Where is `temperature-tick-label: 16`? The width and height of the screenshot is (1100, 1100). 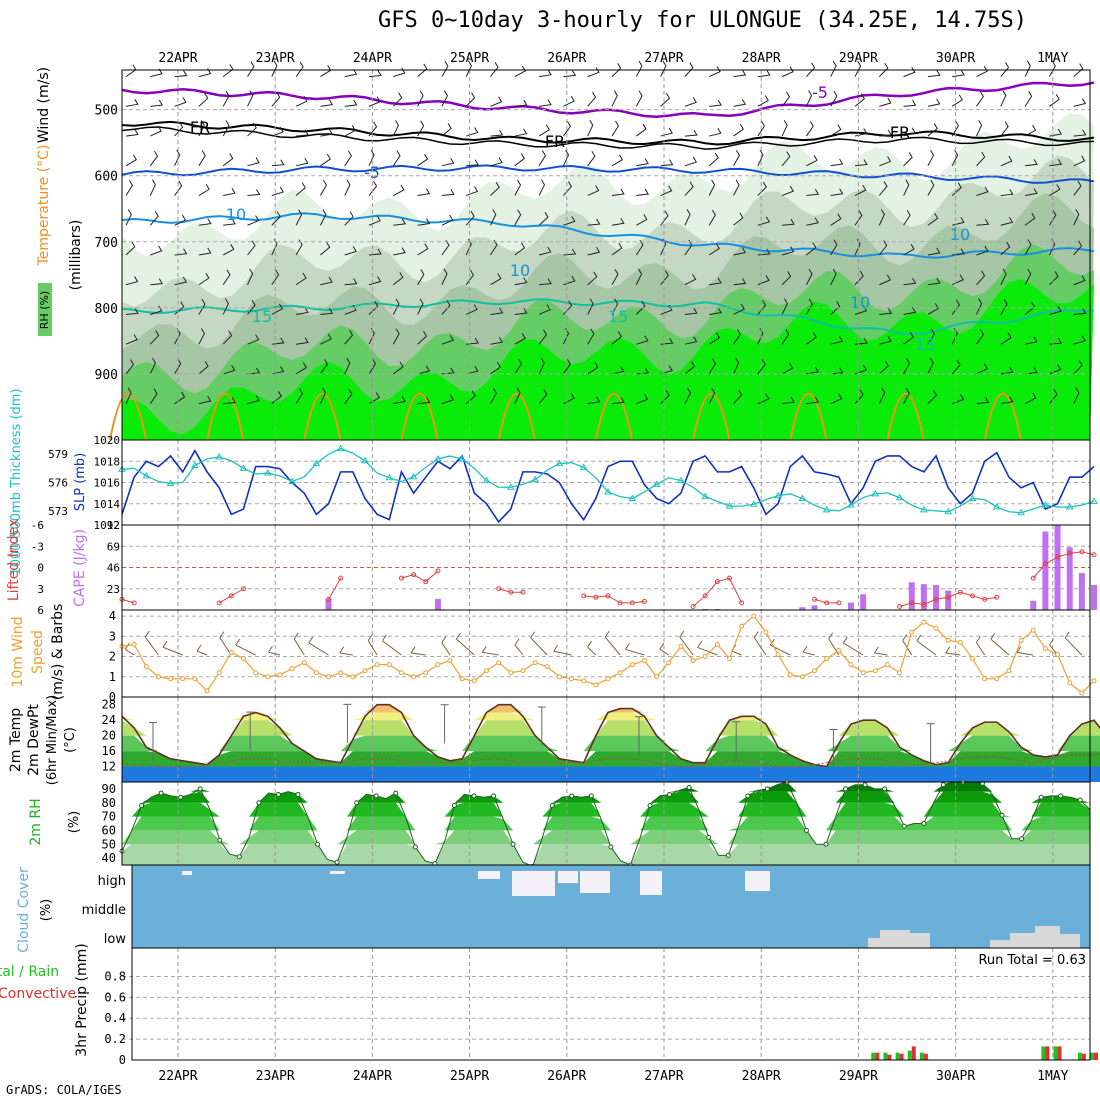 temperature-tick-label: 16 is located at coordinates (109, 751).